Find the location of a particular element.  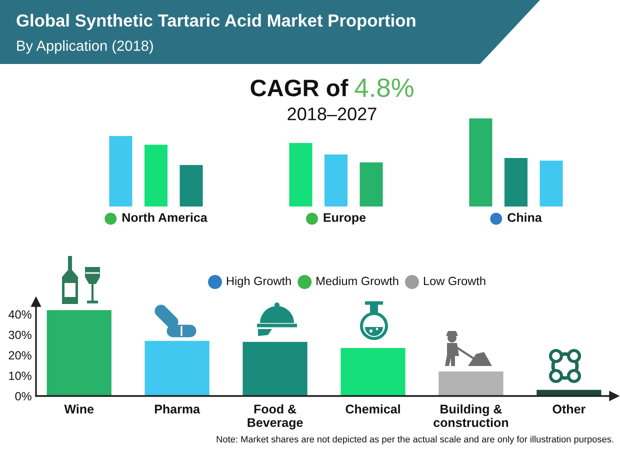

y-tick-label: 0% is located at coordinates (23, 396).